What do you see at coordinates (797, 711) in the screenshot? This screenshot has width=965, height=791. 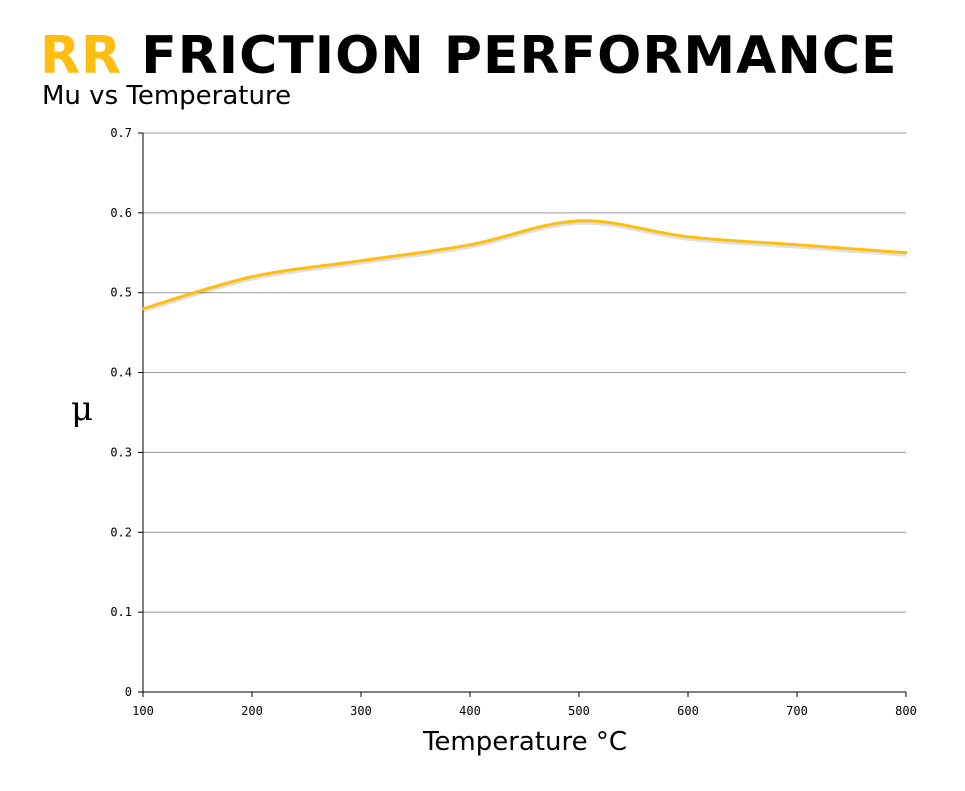 I see `x-tick-label: 700` at bounding box center [797, 711].